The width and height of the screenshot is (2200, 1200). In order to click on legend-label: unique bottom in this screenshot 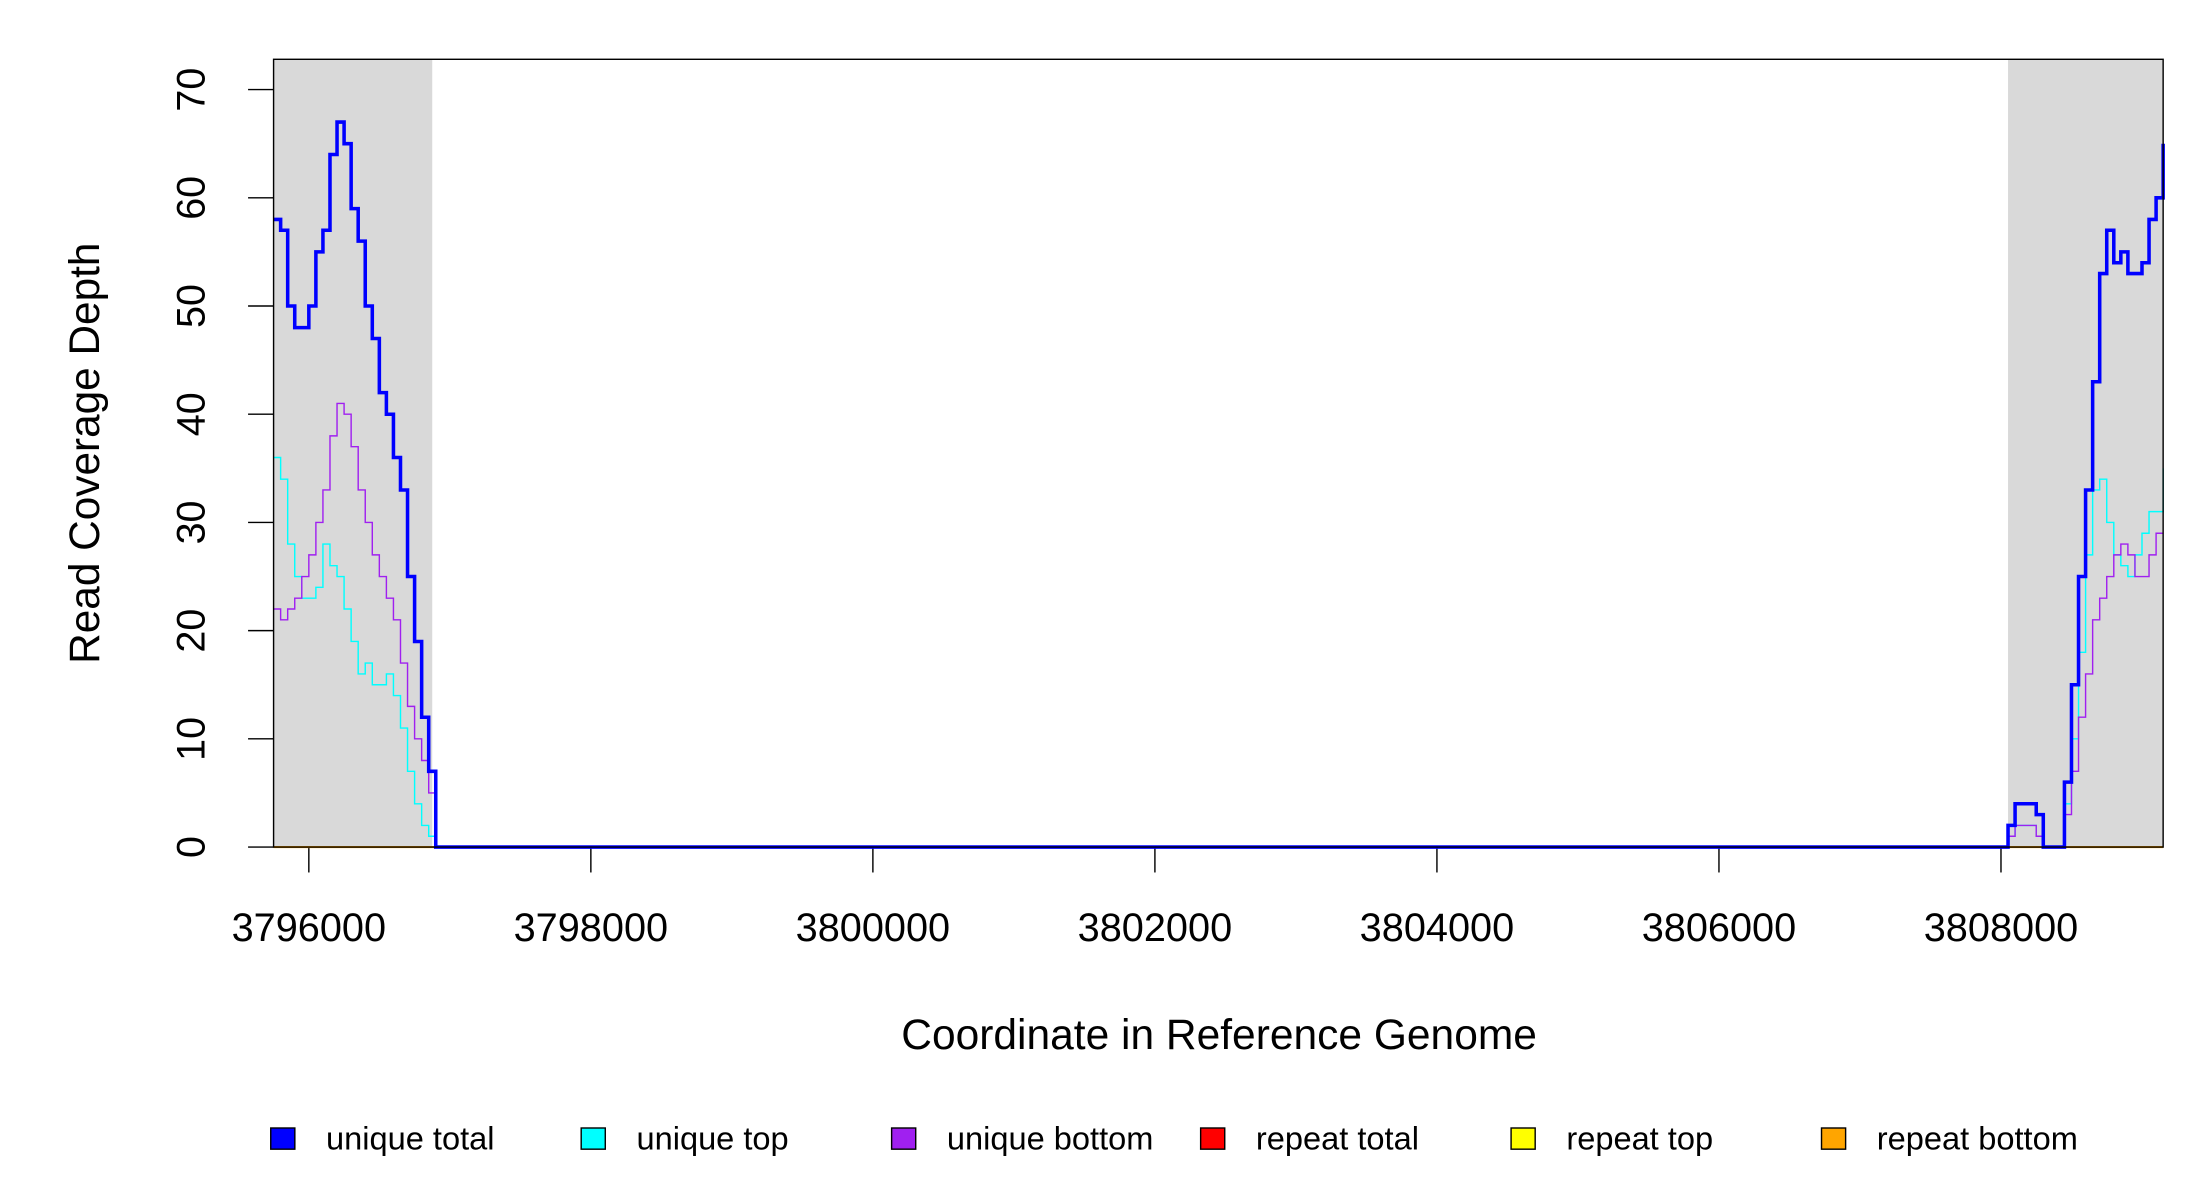, I will do `click(1050, 1138)`.